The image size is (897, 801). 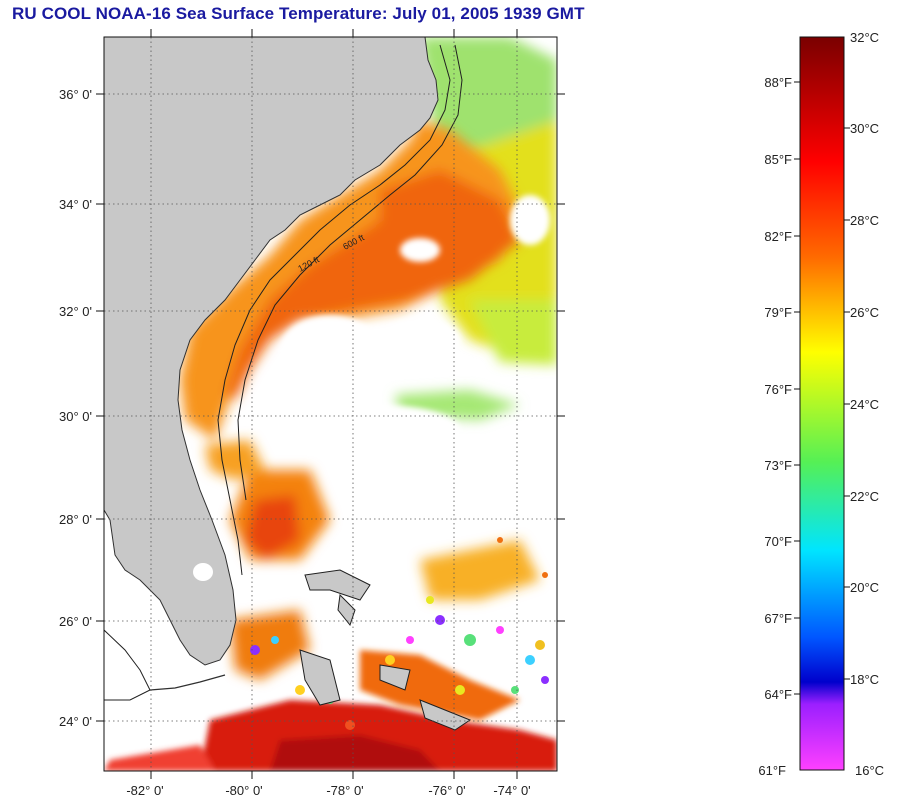 What do you see at coordinates (243, 790) in the screenshot?
I see `lon-label: -80° 0'` at bounding box center [243, 790].